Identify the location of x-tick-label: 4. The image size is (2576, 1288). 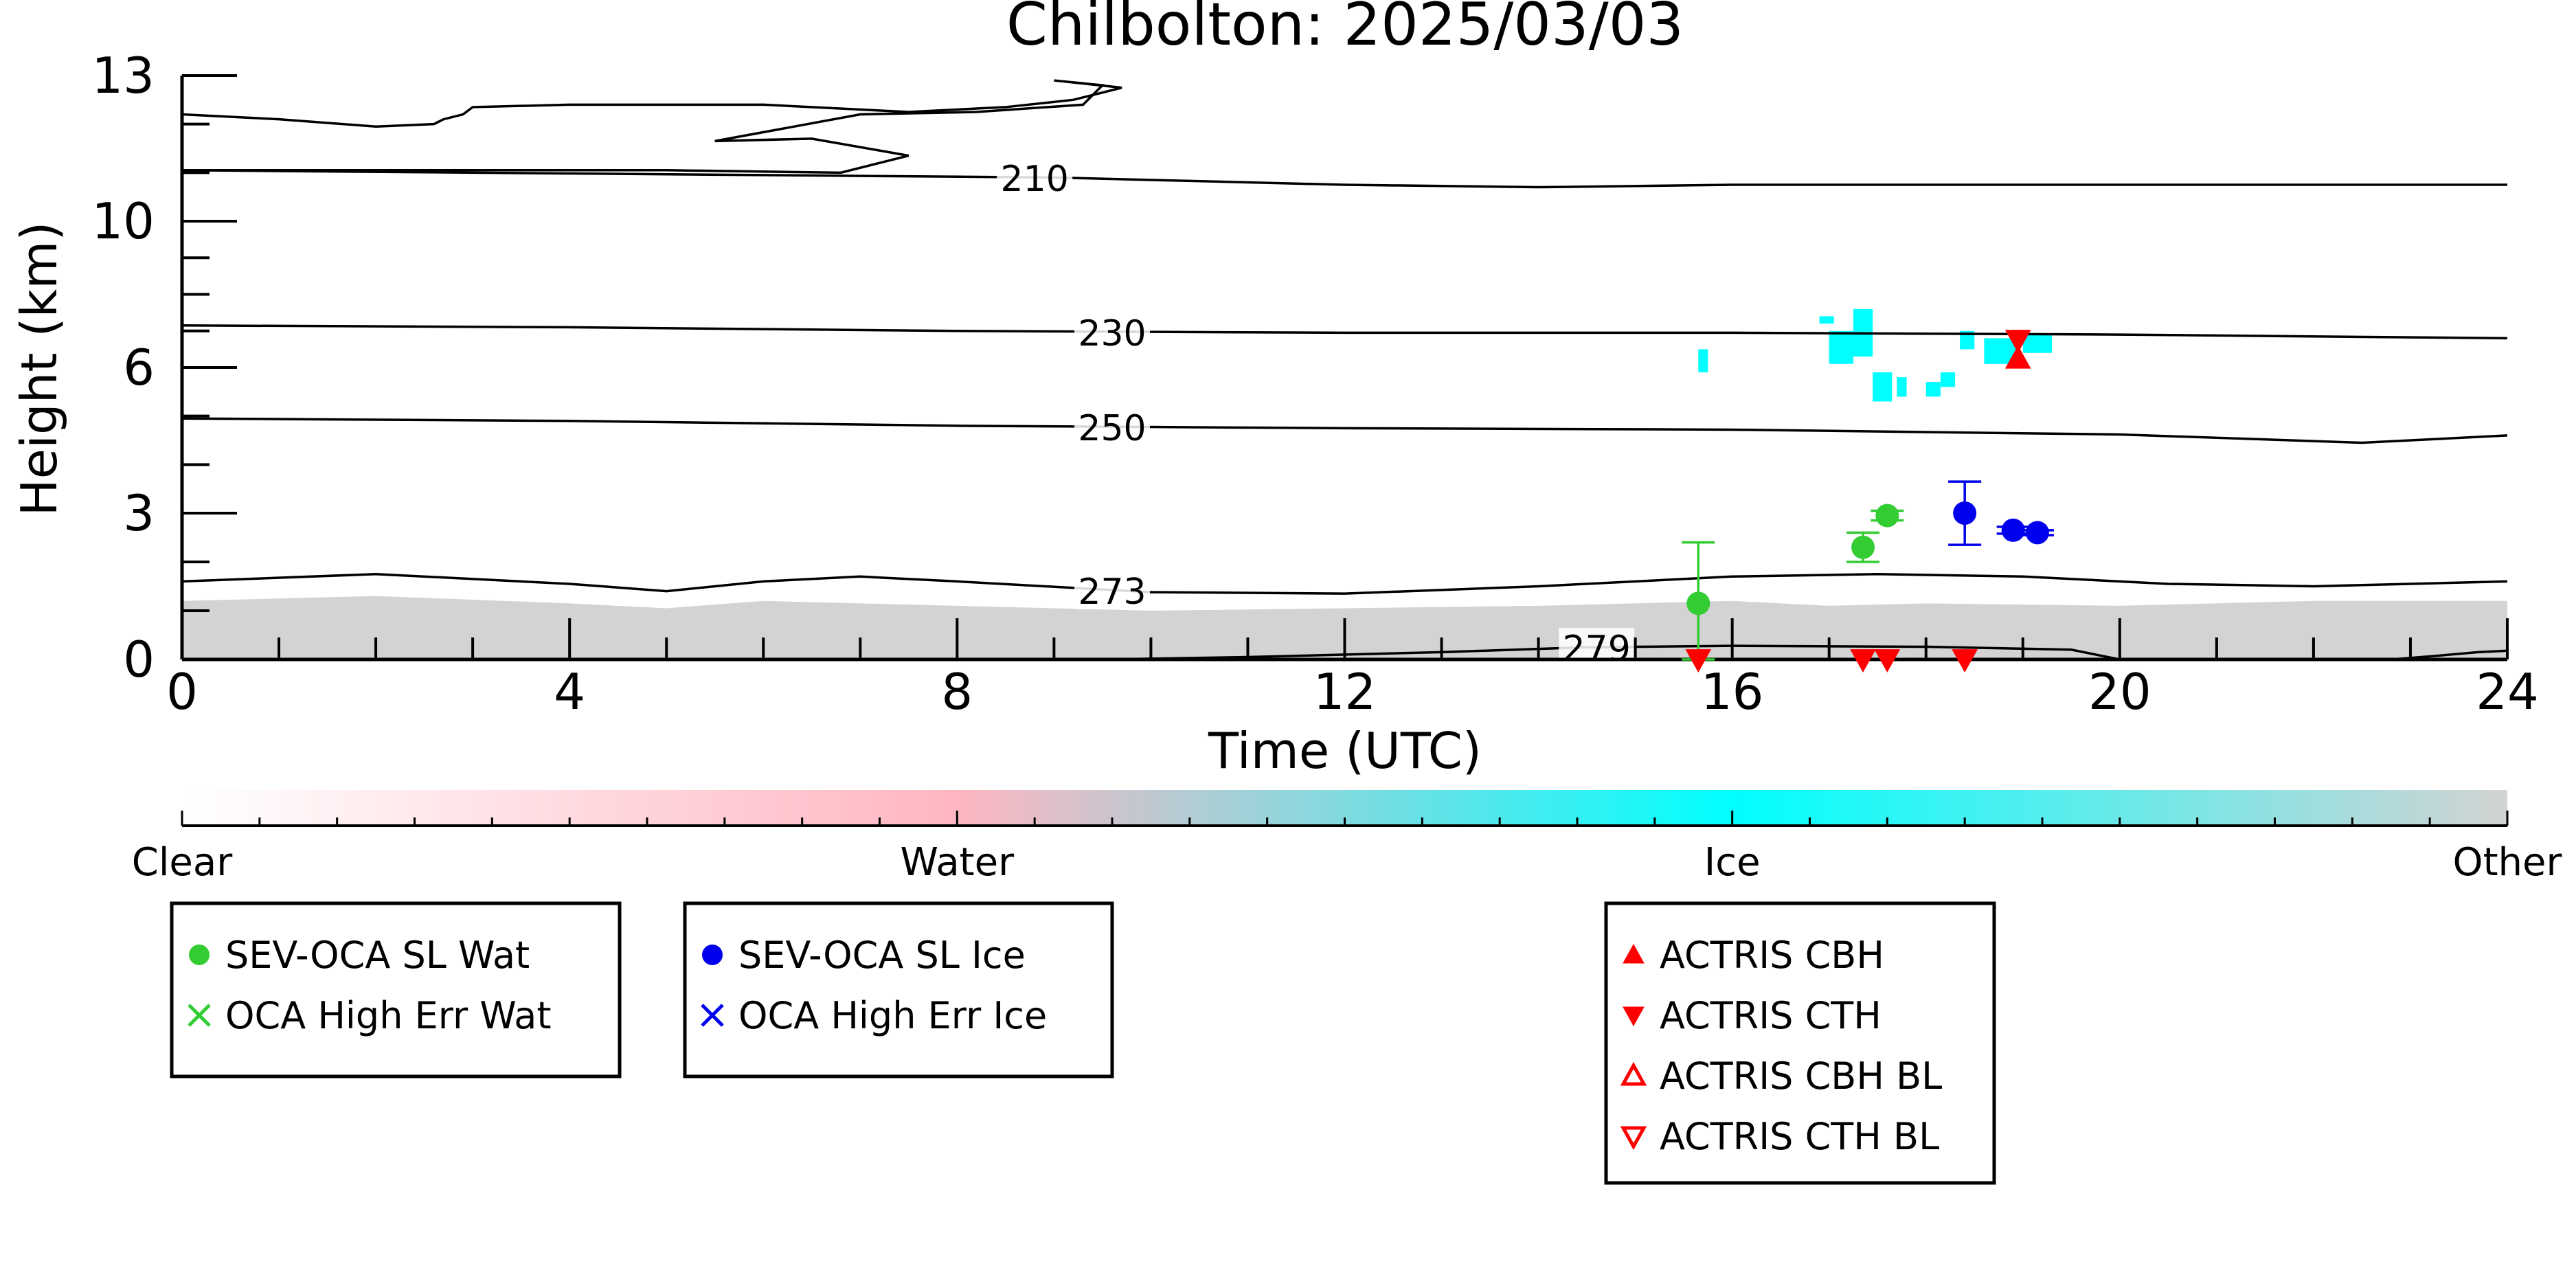
(569, 692).